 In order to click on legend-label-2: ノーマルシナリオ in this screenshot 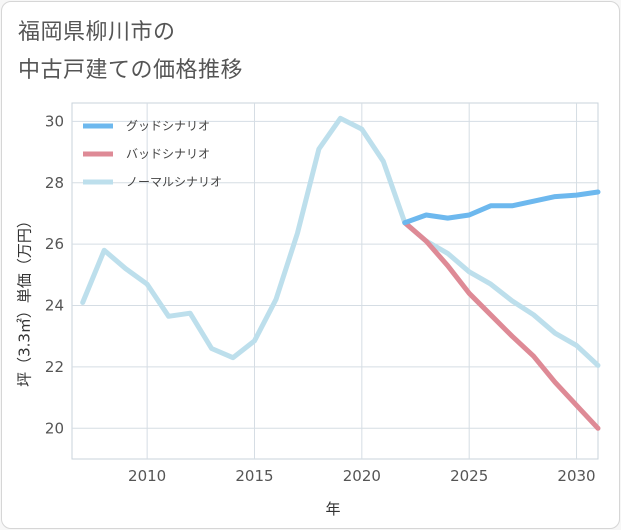, I will do `click(174, 182)`.